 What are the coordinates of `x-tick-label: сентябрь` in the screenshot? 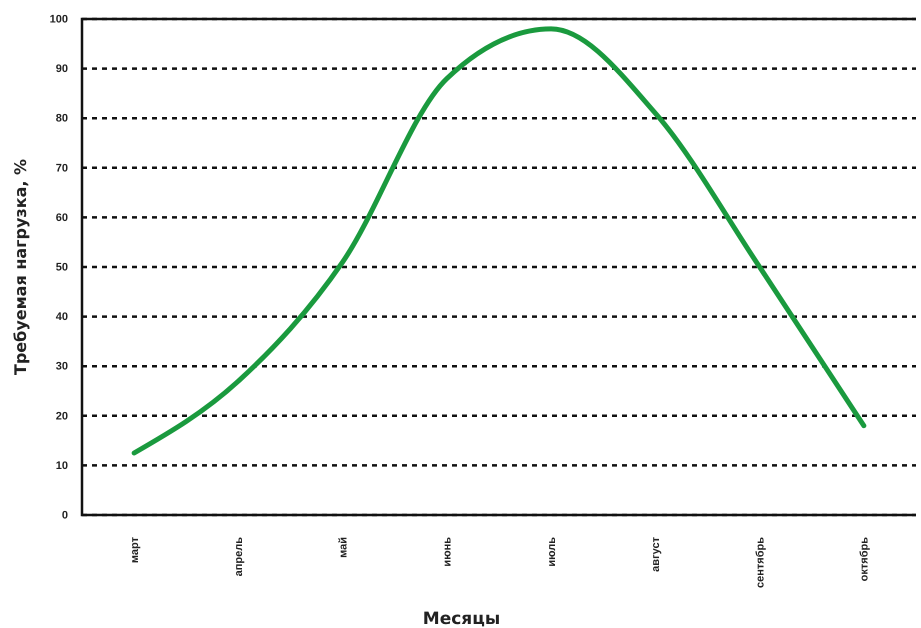 It's located at (760, 562).